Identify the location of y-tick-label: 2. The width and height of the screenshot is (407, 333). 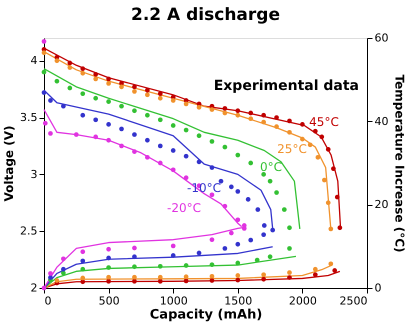
(34, 288).